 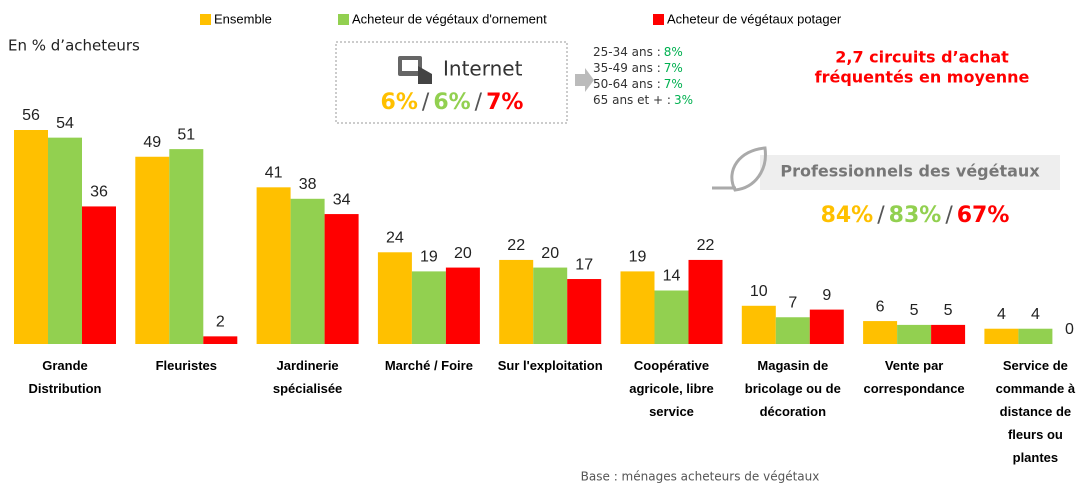 What do you see at coordinates (186, 134) in the screenshot?
I see `data-label: 51` at bounding box center [186, 134].